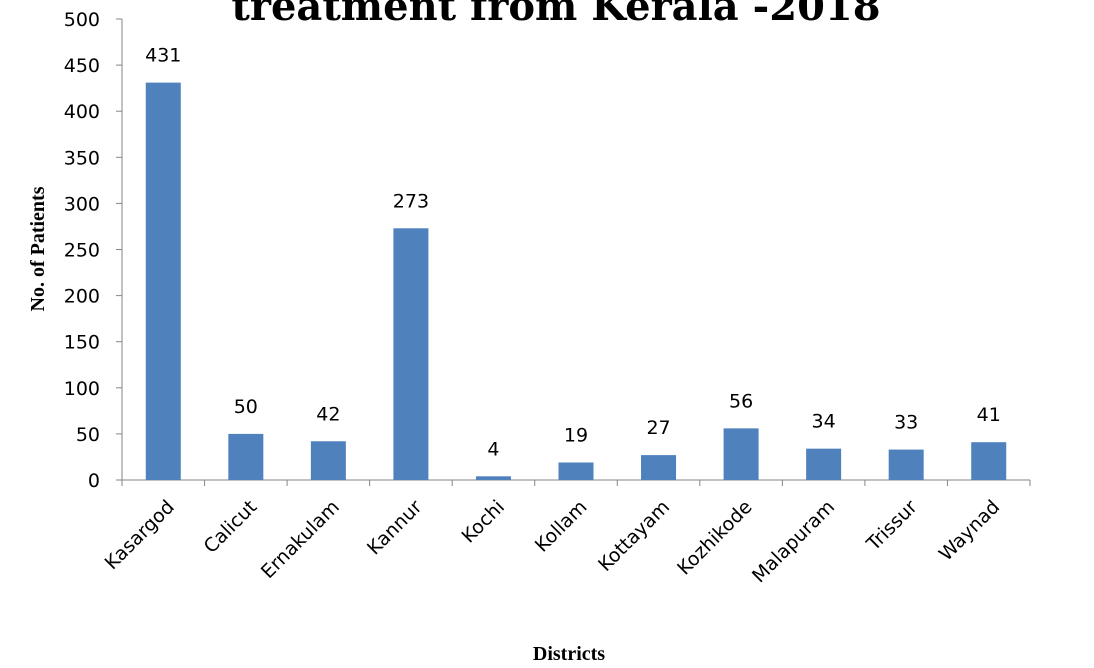 This screenshot has width=1094, height=668. What do you see at coordinates (969, 530) in the screenshot?
I see `x-tick-label: Waynad` at bounding box center [969, 530].